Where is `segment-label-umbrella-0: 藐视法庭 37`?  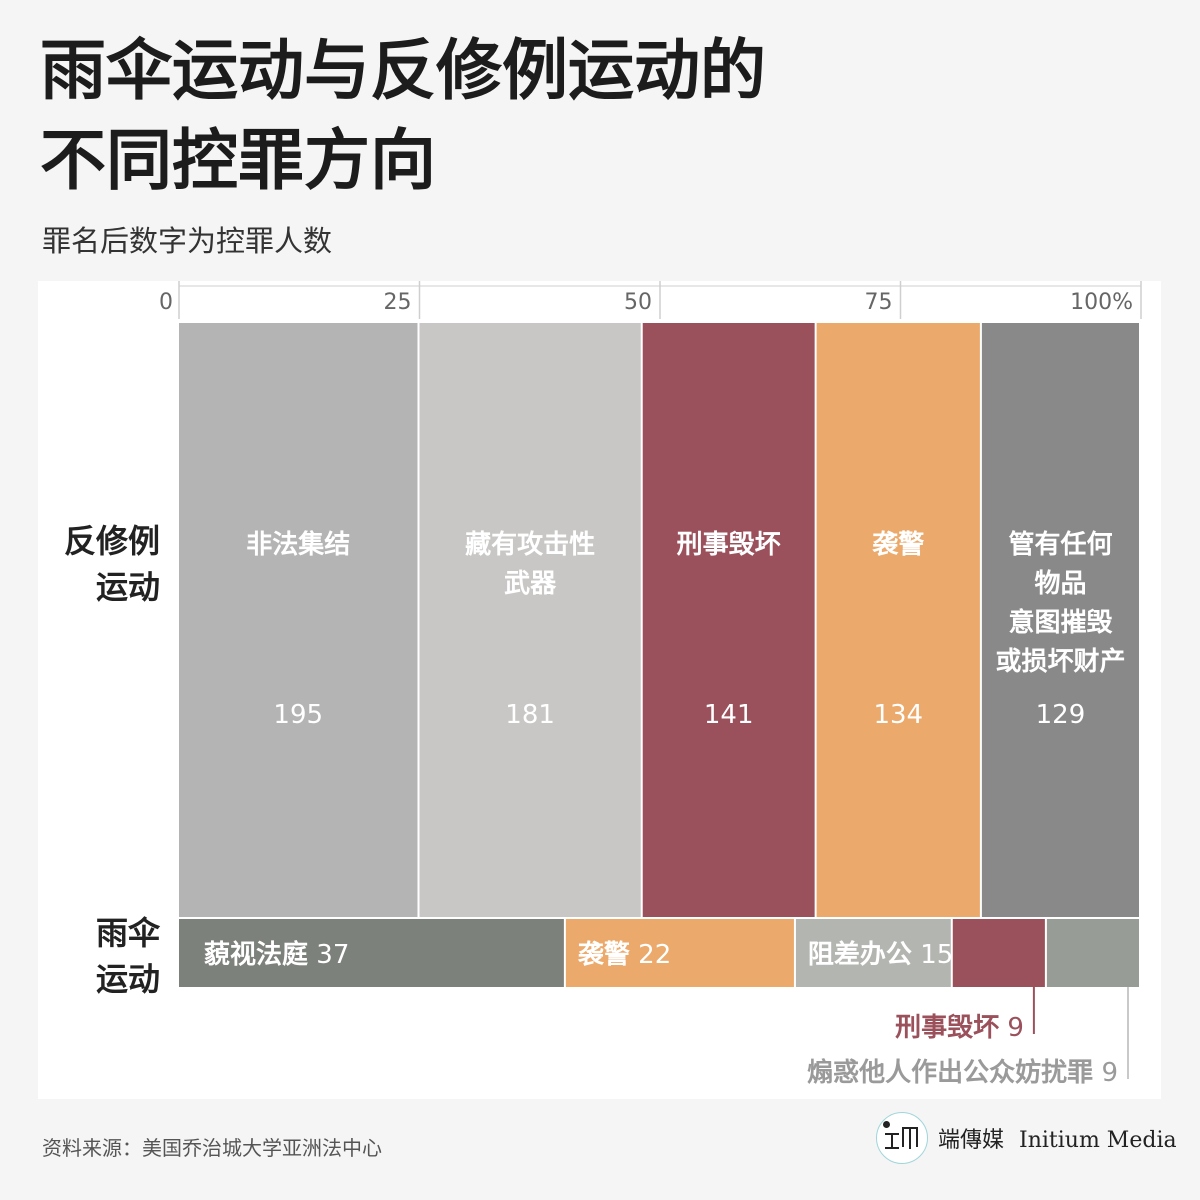
segment-label-umbrella-0: 藐视法庭 37 is located at coordinates (276, 954).